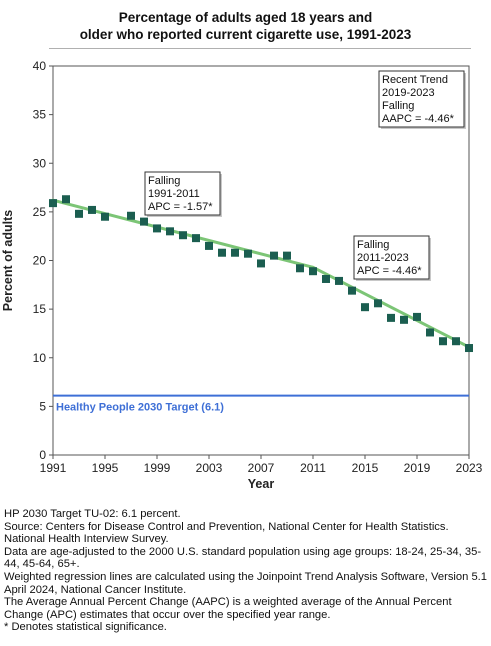  What do you see at coordinates (389, 271) in the screenshot?
I see `annotation-2-line-3: APC = -4.46*` at bounding box center [389, 271].